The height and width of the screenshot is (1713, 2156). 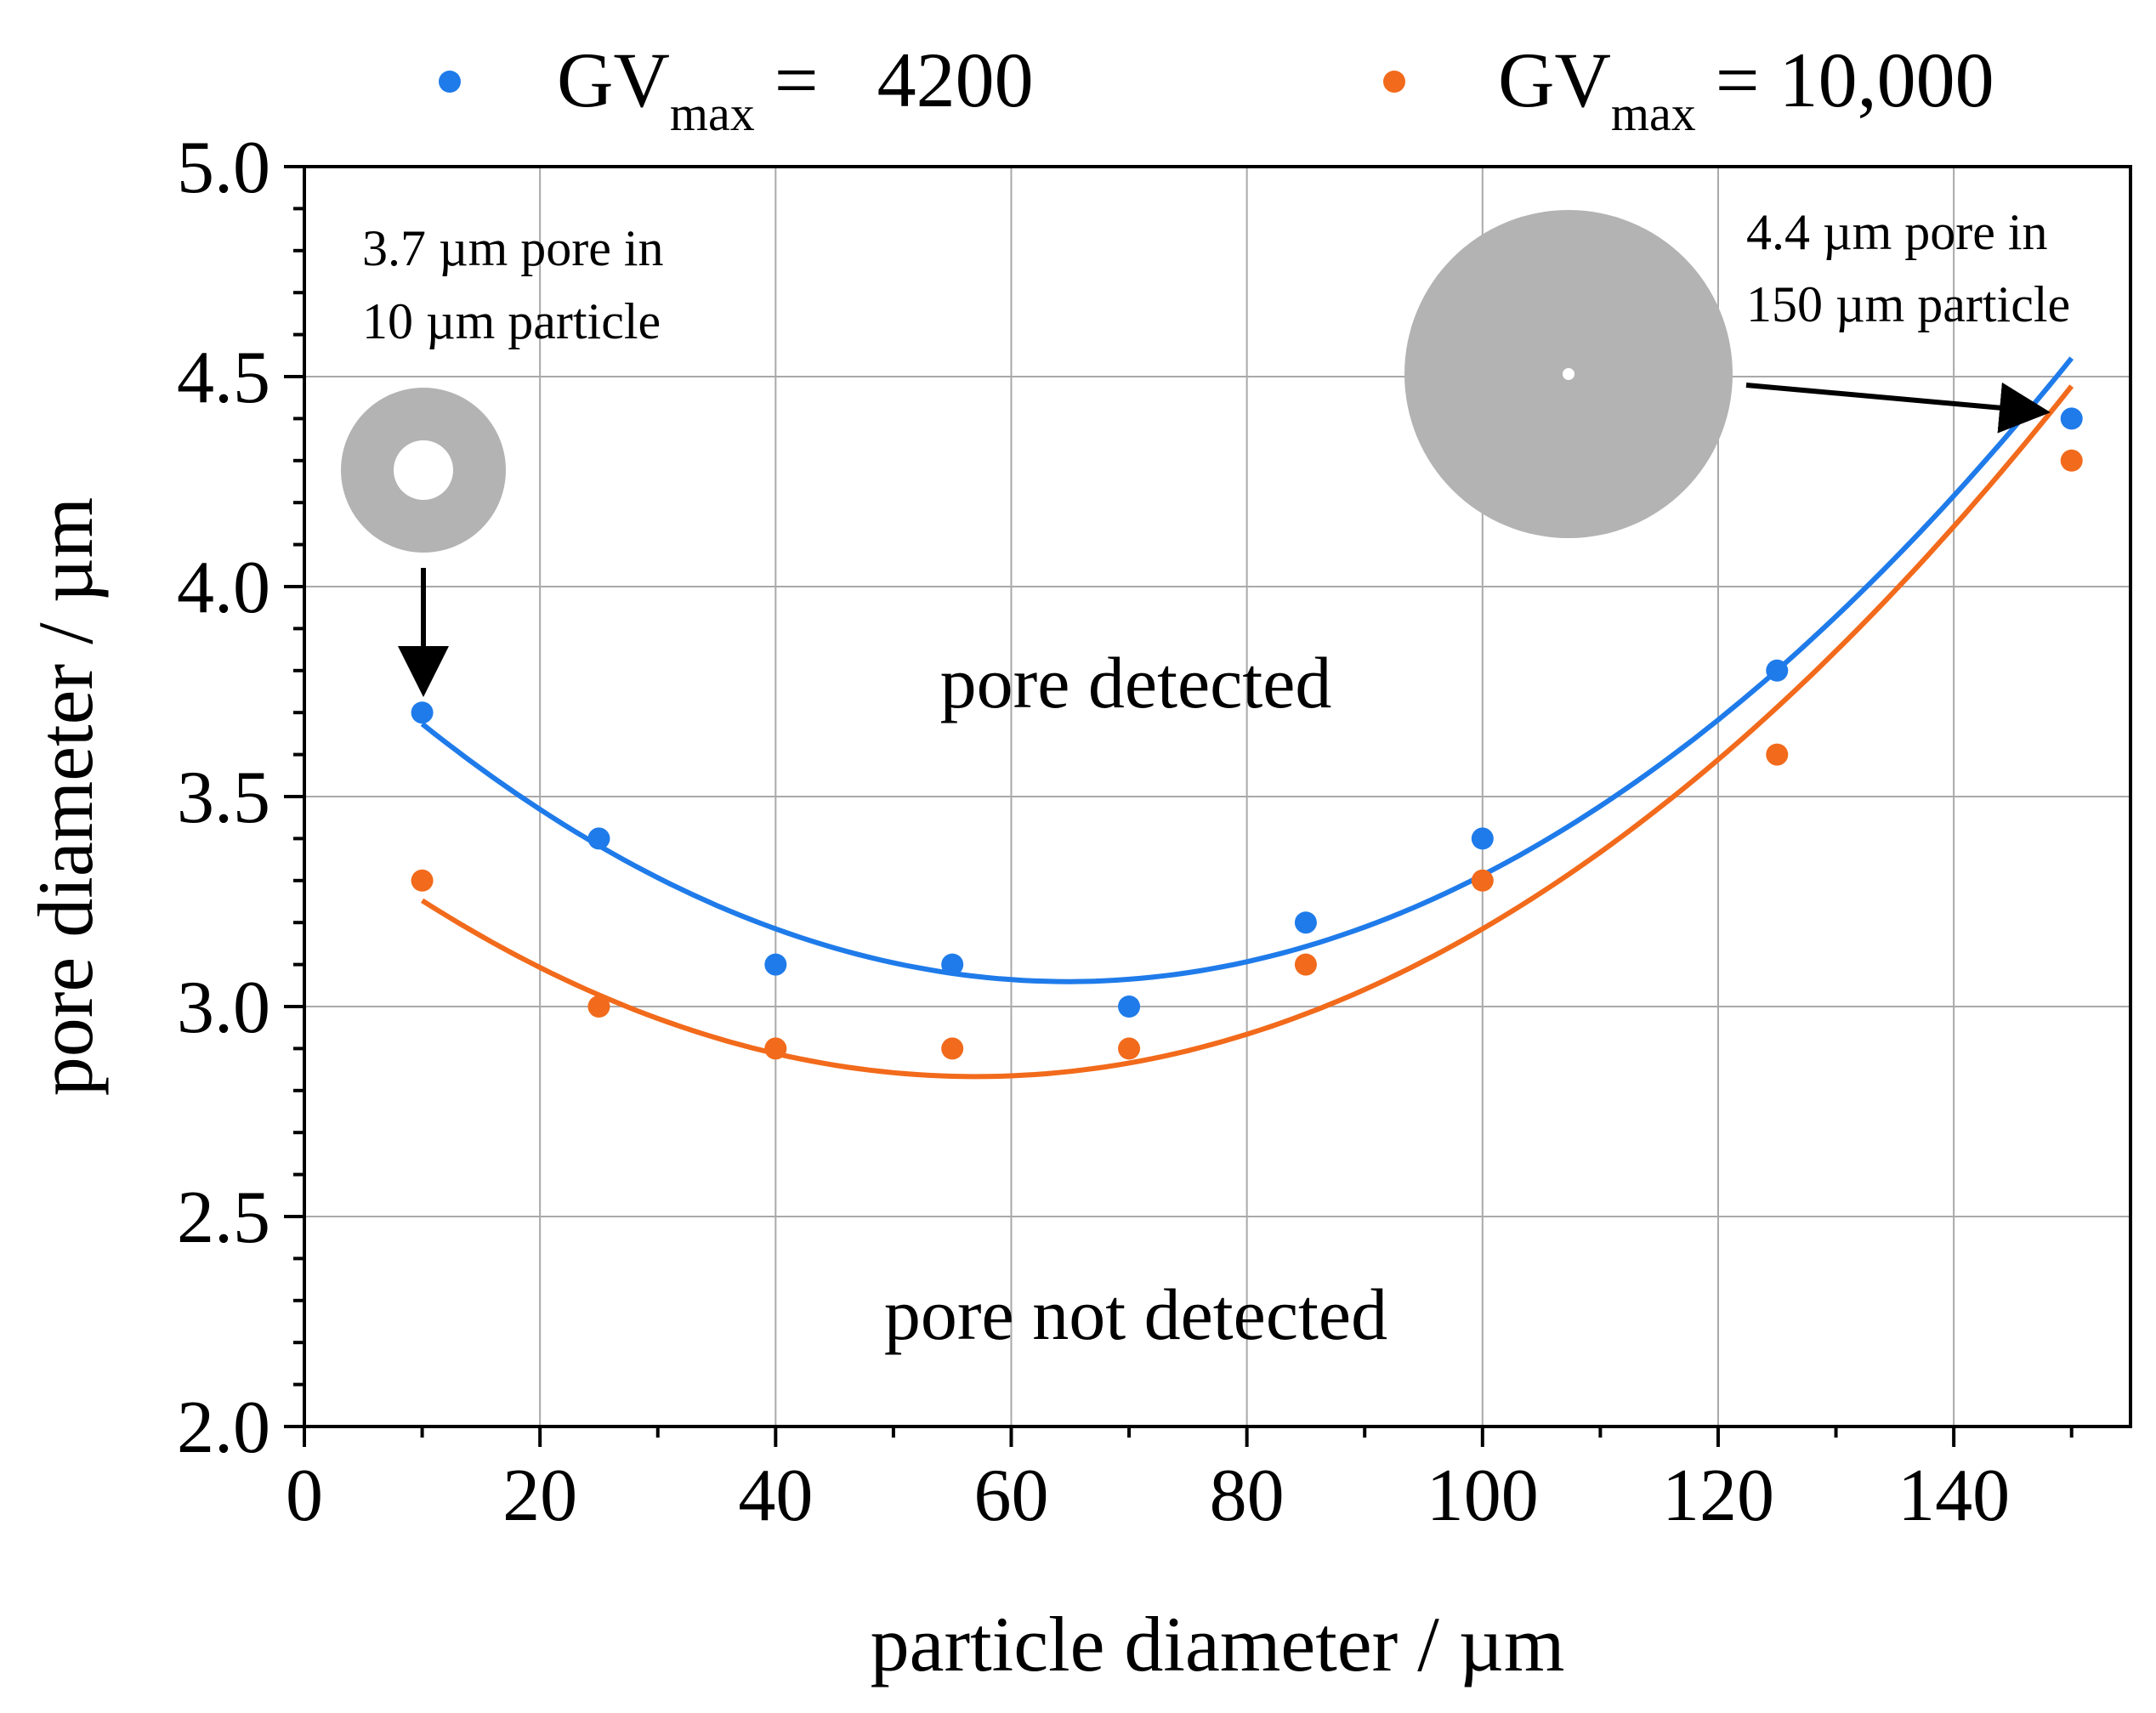 What do you see at coordinates (1845, 80) in the screenshot?
I see `legend-value-2: = 10,000` at bounding box center [1845, 80].